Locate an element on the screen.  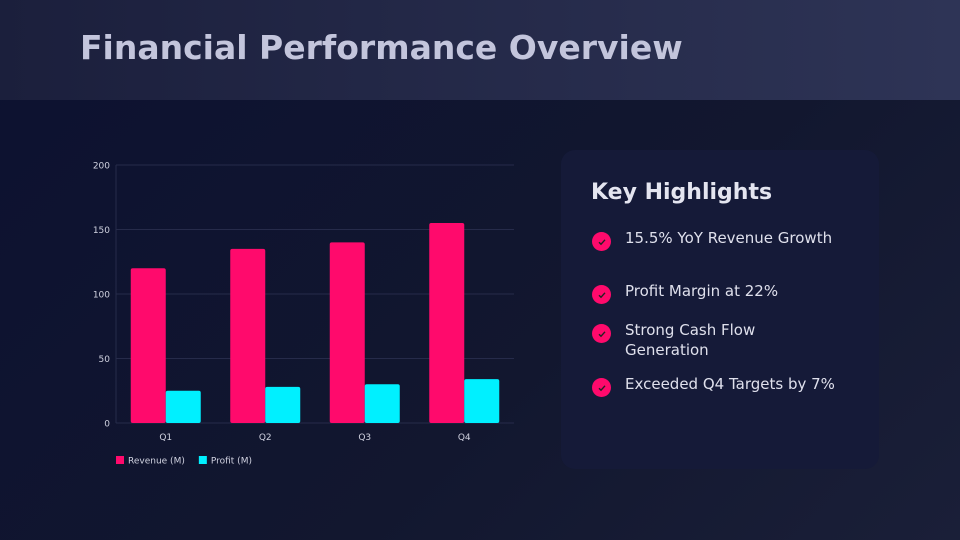
highlight-item: Profit Margin at 22% is located at coordinates (718, 292).